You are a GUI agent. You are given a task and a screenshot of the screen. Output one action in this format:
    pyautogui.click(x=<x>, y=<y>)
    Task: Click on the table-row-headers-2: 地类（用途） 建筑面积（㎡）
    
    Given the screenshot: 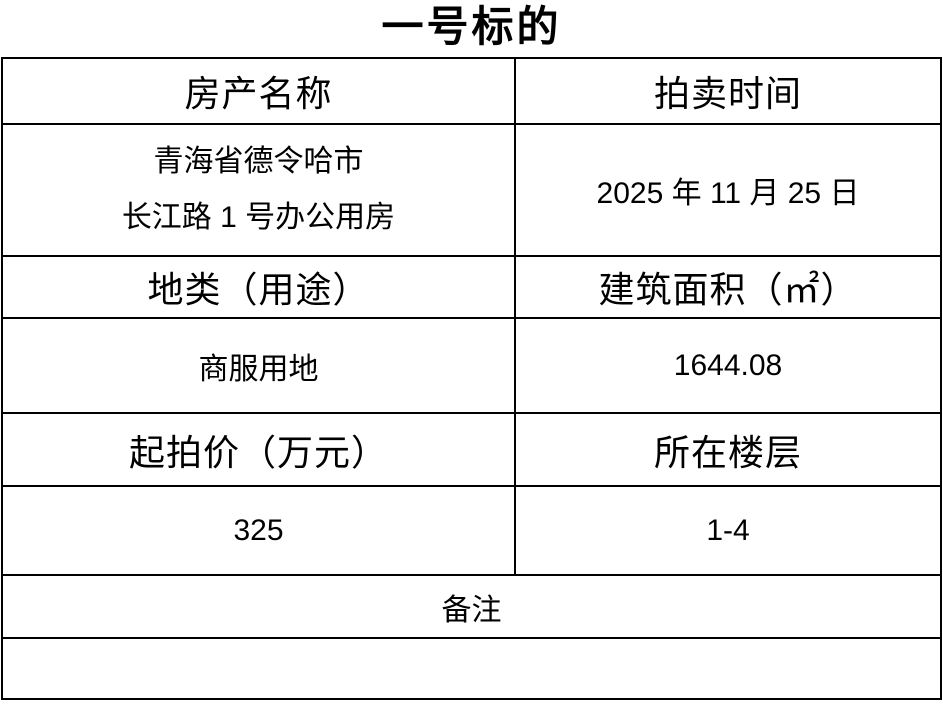 What is the action you would take?
    pyautogui.click(x=471, y=287)
    